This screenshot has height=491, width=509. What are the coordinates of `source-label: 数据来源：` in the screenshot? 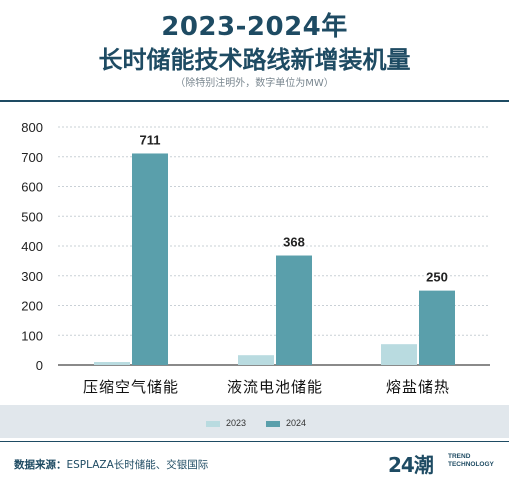 It's located at (40, 465).